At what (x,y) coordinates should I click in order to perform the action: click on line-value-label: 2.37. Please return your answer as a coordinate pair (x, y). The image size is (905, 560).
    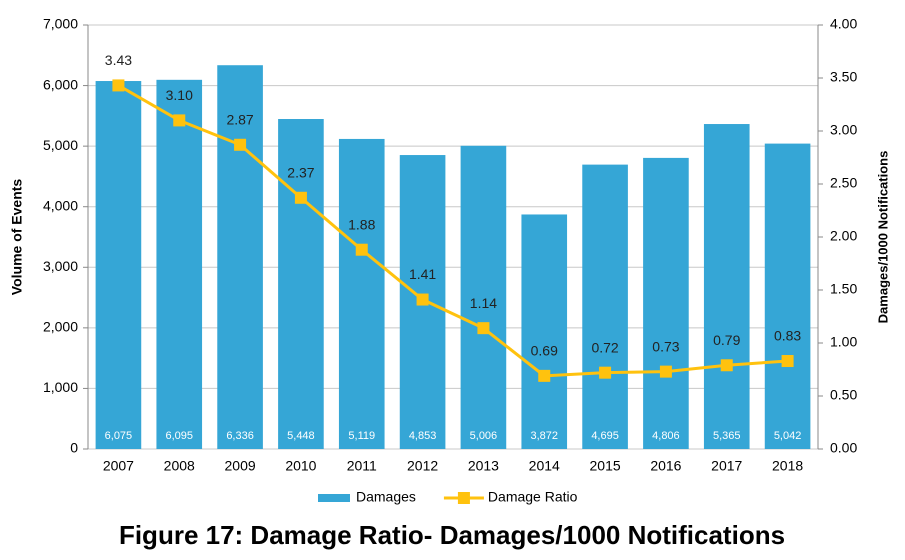
    Looking at the image, I should click on (300, 172).